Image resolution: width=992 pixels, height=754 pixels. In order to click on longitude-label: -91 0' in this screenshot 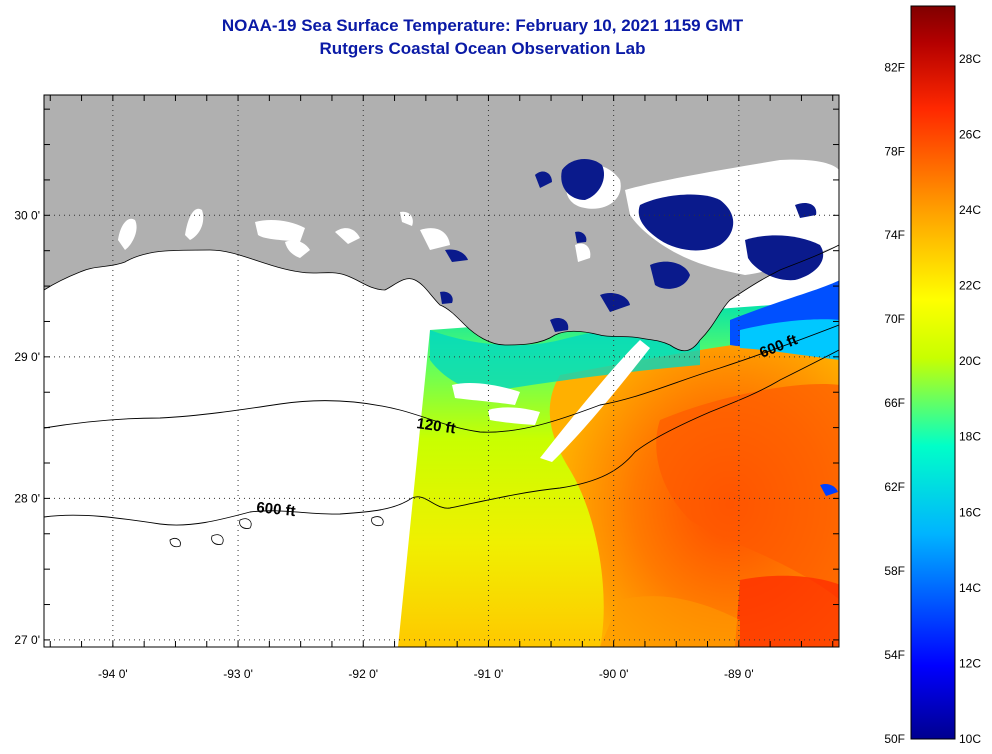, I will do `click(489, 674)`.